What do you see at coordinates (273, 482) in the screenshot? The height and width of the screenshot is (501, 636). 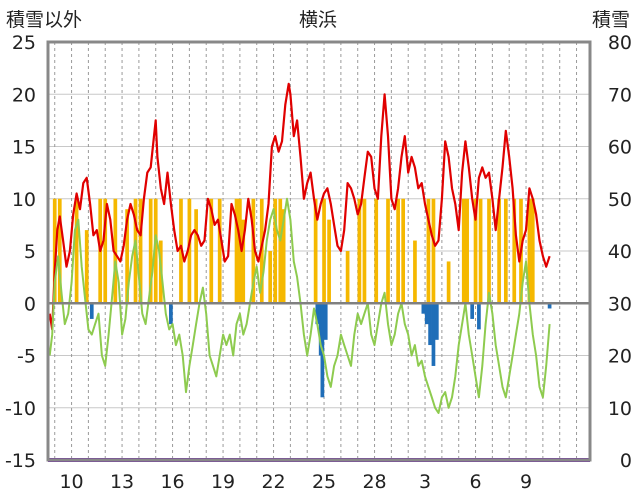 I see `x-tick-label: 22` at bounding box center [273, 482].